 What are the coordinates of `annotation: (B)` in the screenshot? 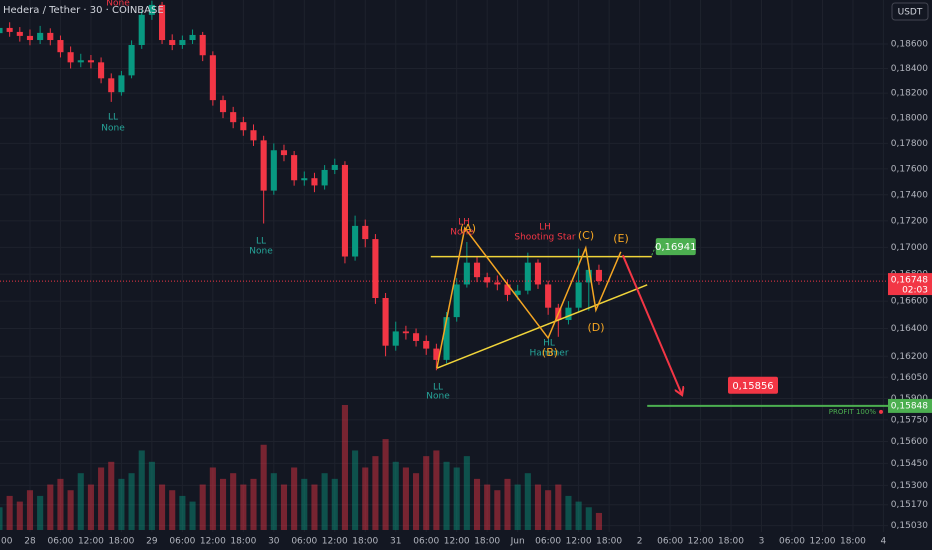 It's located at (550, 352).